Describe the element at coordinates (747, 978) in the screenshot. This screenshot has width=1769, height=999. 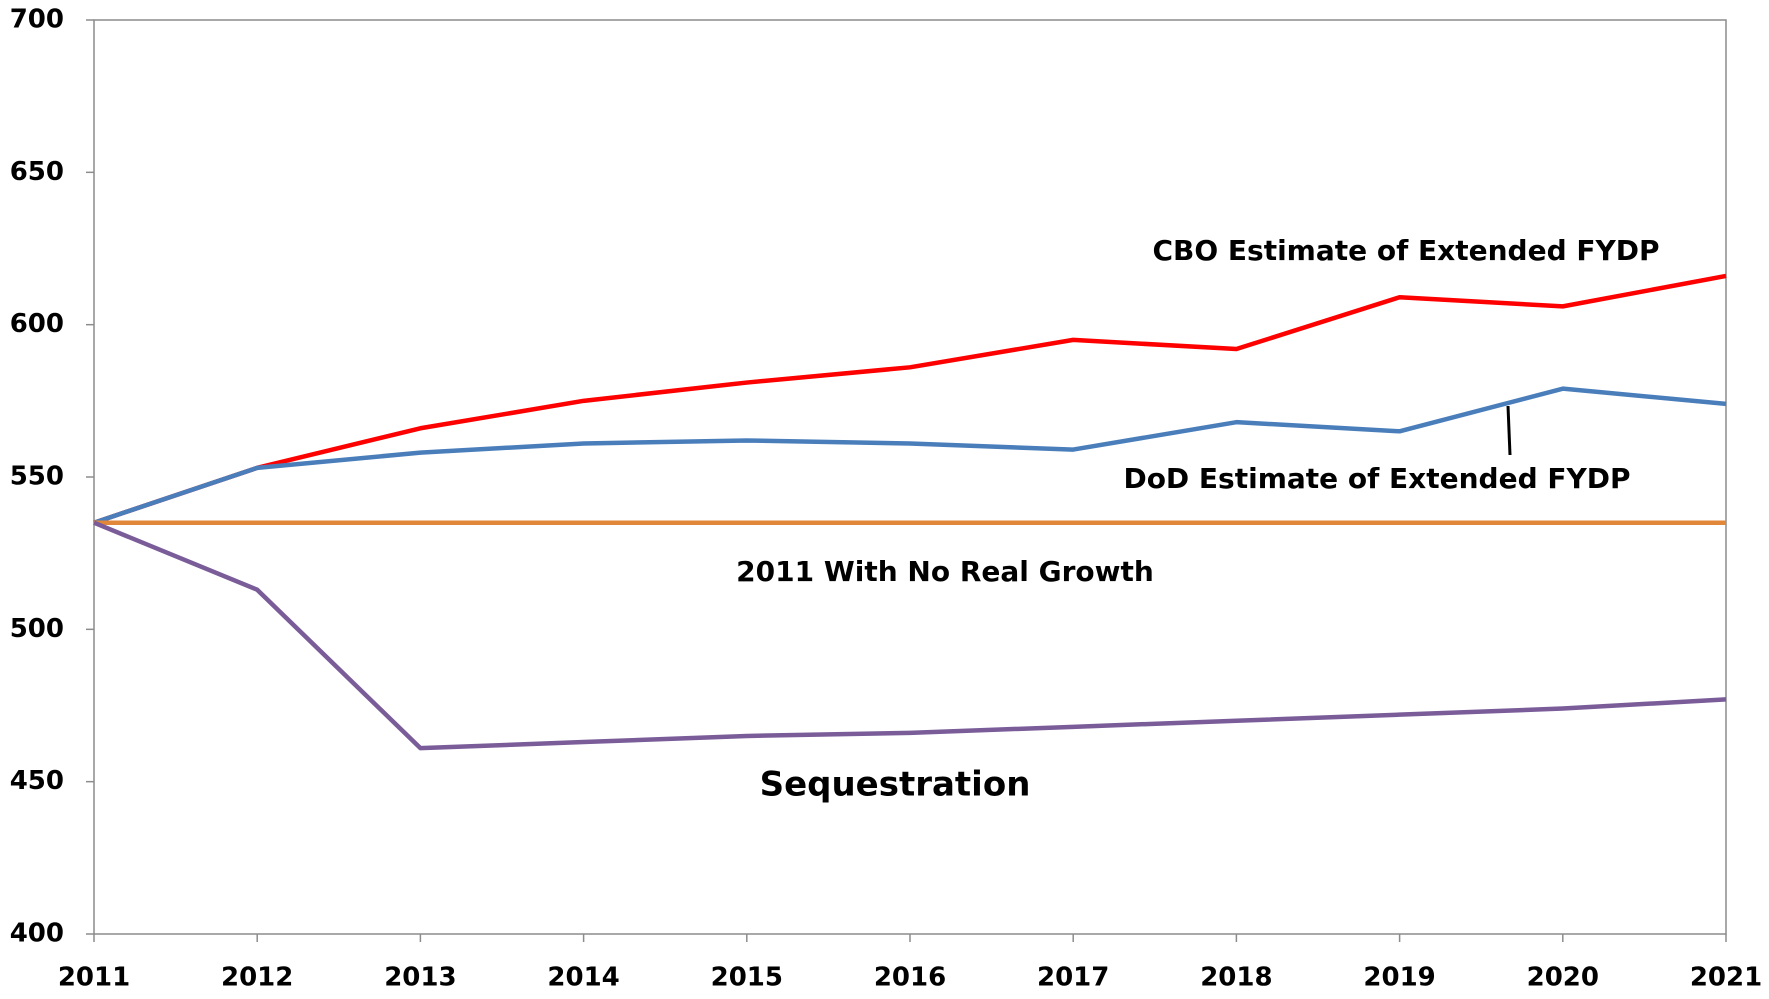
I see `x-tick-label: 2015` at that location.